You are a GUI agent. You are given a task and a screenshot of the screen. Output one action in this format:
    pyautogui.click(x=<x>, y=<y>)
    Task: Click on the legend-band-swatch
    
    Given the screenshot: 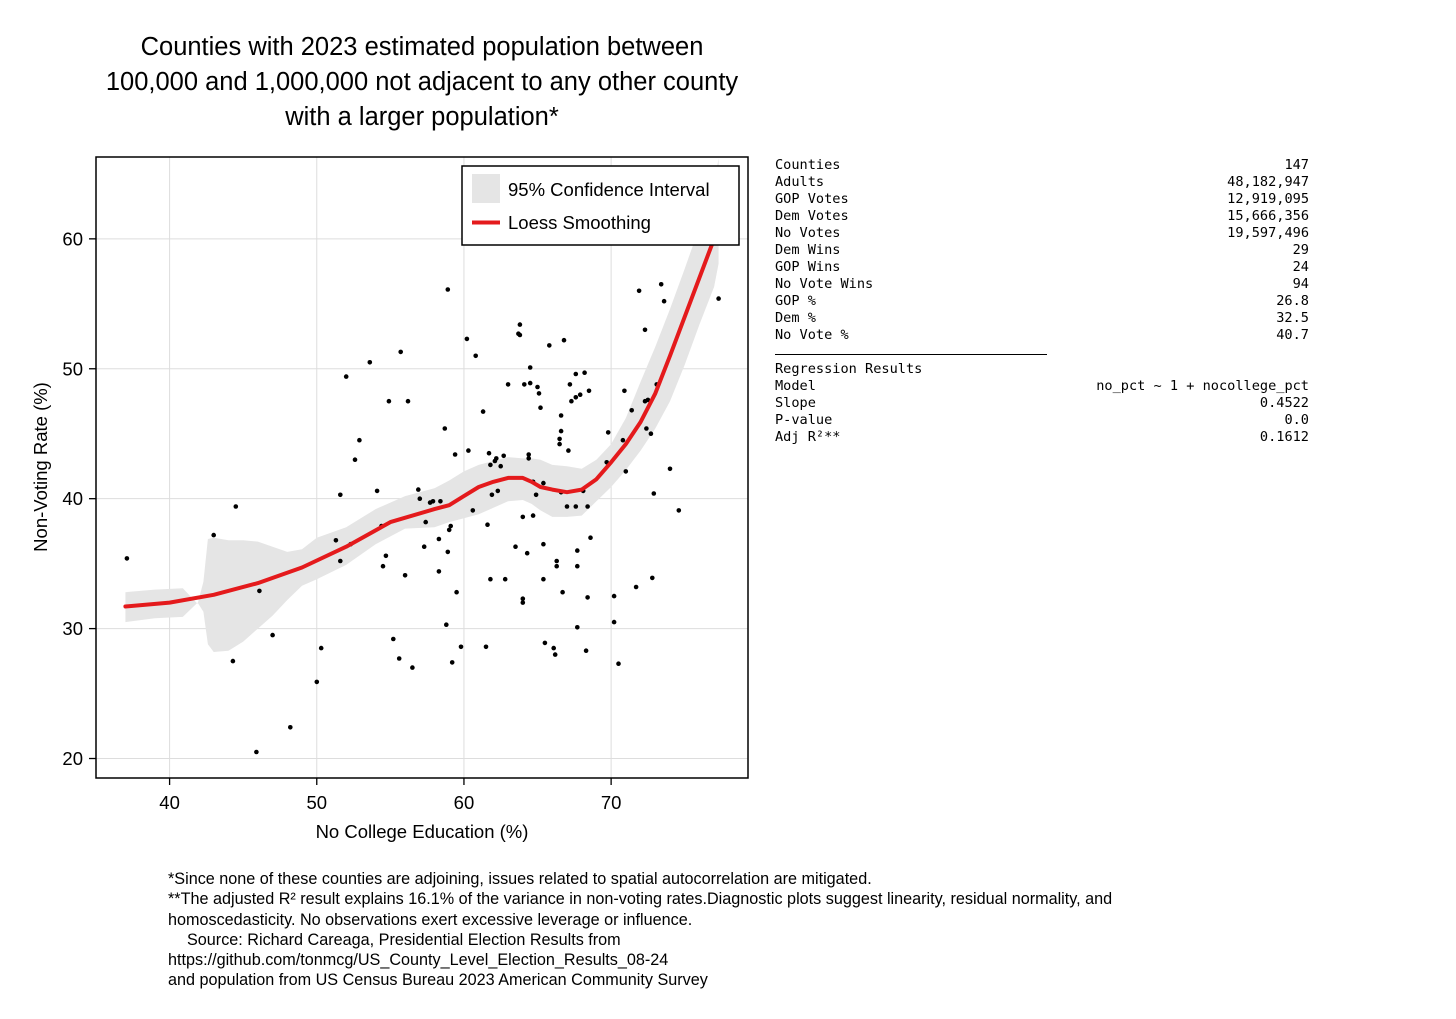 What is the action you would take?
    pyautogui.click(x=486, y=188)
    